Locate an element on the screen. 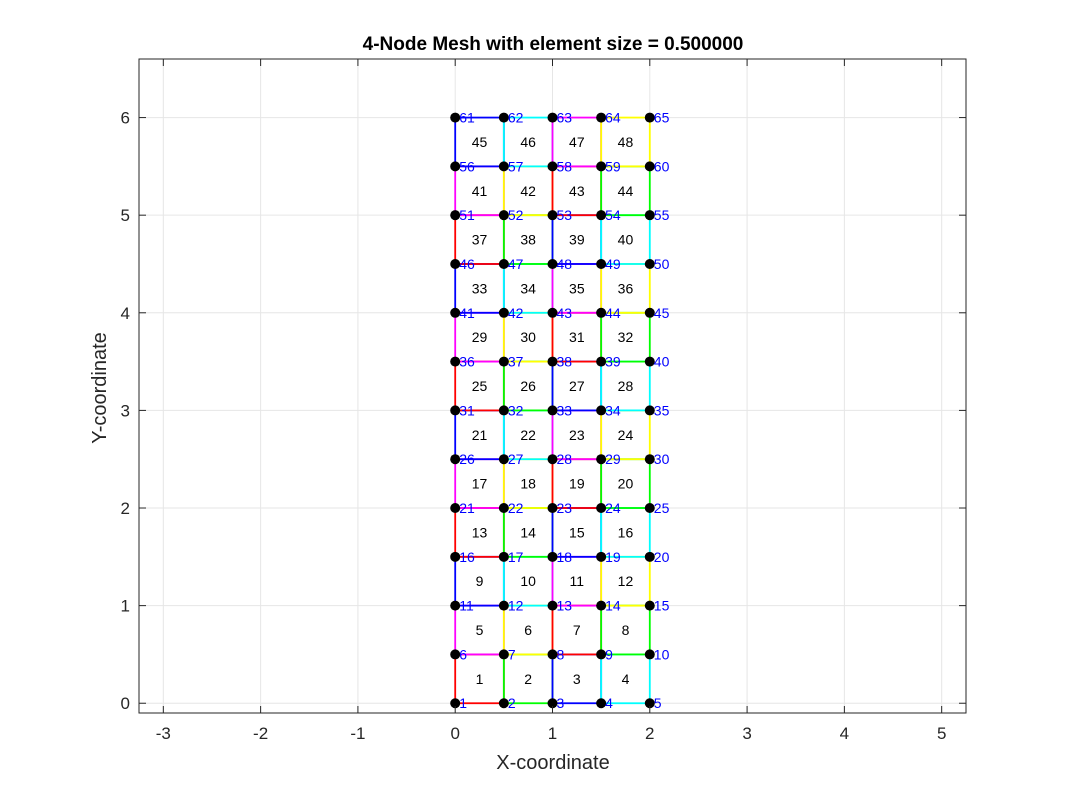 This screenshot has height=800, width=1067. y-tick-label: 6 is located at coordinates (125, 118).